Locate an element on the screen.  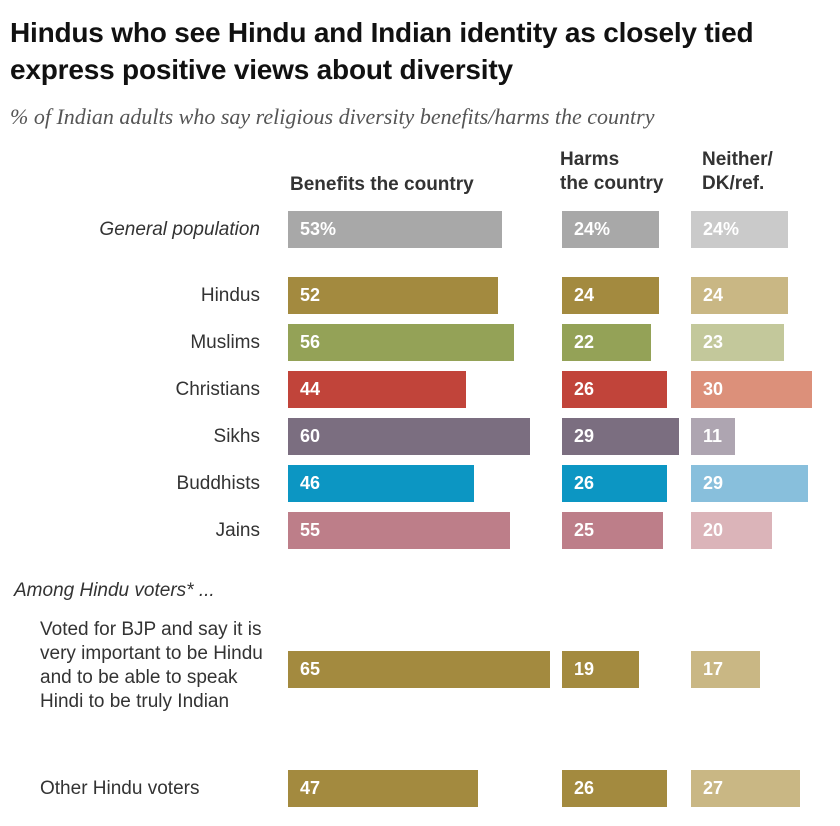
bar-label-harms-muslims: 22 is located at coordinates (584, 342).